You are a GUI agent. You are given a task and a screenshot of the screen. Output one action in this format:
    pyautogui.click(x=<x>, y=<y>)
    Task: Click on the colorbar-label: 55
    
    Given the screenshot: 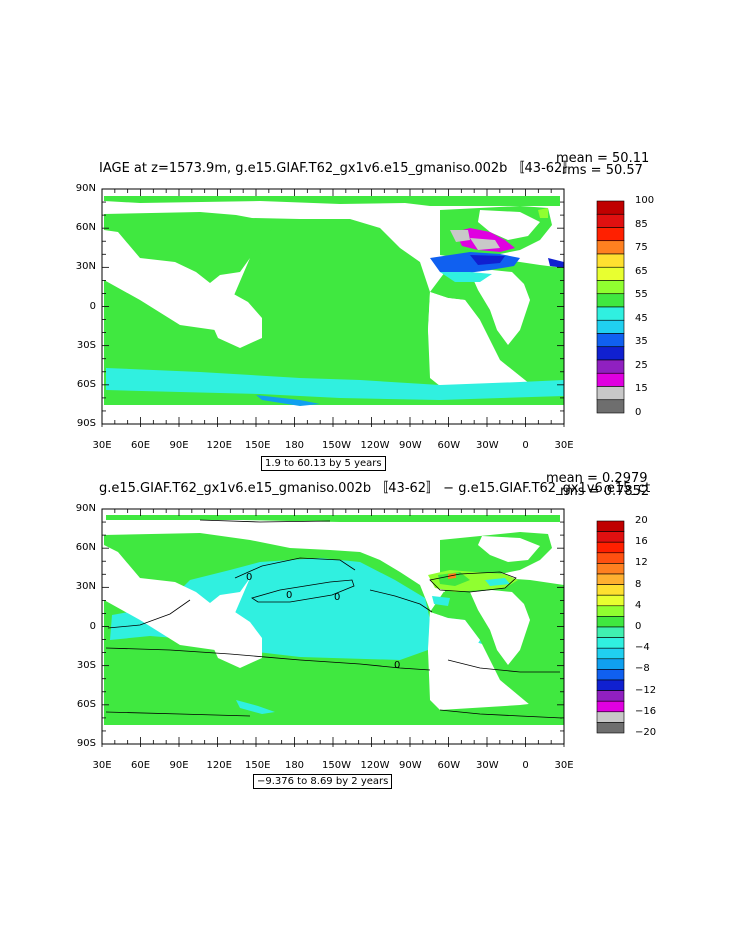 What is the action you would take?
    pyautogui.click(x=641, y=295)
    